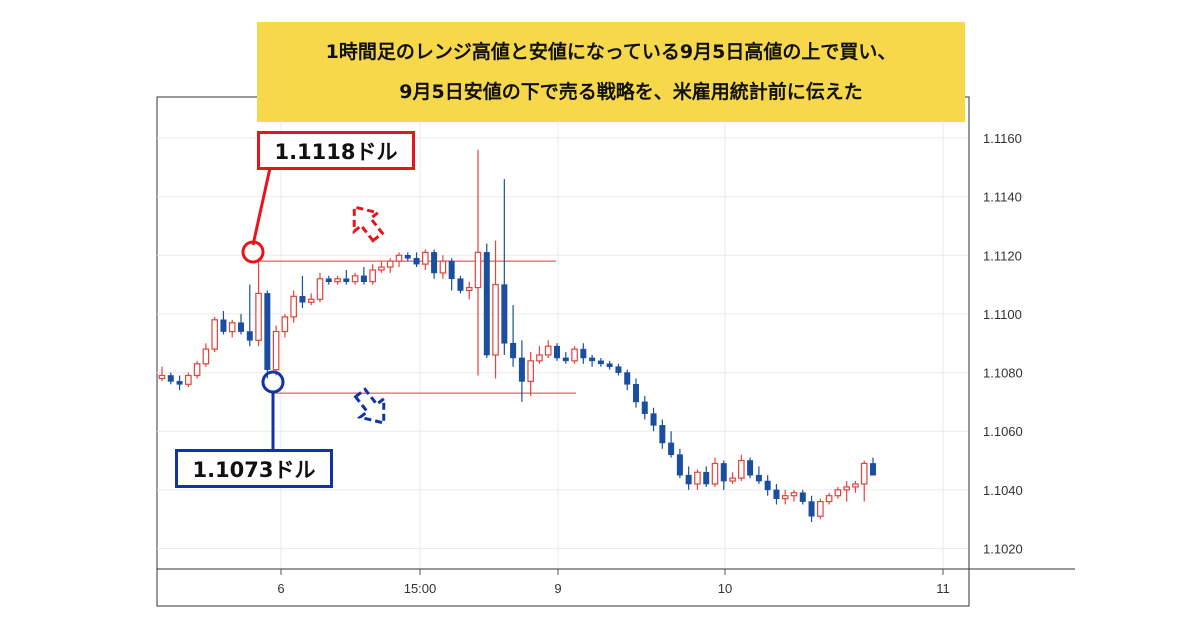 This screenshot has width=1200, height=630. Describe the element at coordinates (420, 588) in the screenshot. I see `x-tick-label-1: 15:00` at that location.